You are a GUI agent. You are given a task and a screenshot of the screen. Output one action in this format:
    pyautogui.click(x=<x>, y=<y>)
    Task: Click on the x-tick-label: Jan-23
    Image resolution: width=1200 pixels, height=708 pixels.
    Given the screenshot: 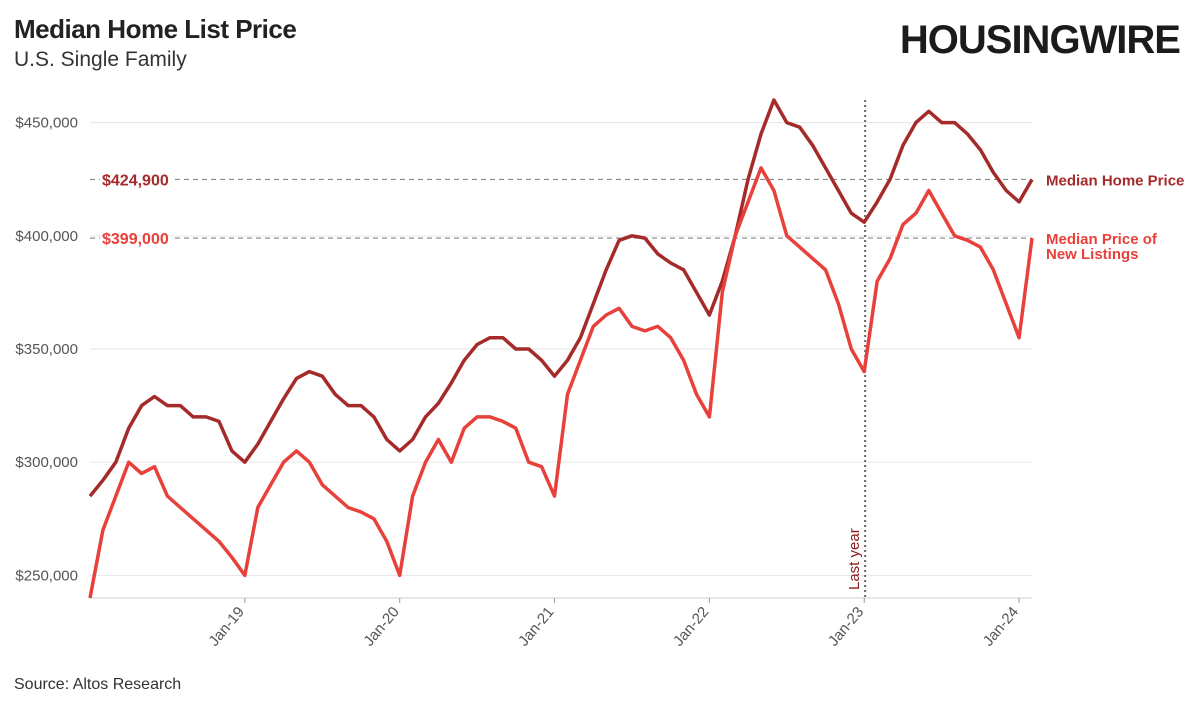 What is the action you would take?
    pyautogui.click(x=846, y=627)
    